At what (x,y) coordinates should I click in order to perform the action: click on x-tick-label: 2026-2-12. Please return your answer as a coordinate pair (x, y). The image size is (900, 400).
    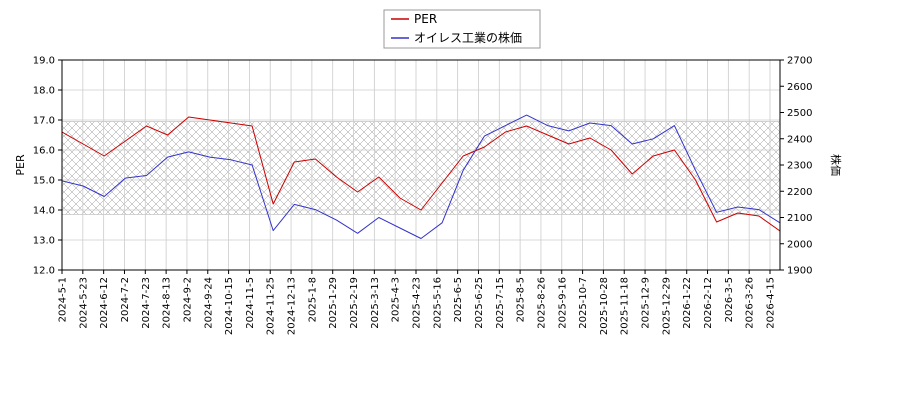
    Looking at the image, I should click on (708, 303).